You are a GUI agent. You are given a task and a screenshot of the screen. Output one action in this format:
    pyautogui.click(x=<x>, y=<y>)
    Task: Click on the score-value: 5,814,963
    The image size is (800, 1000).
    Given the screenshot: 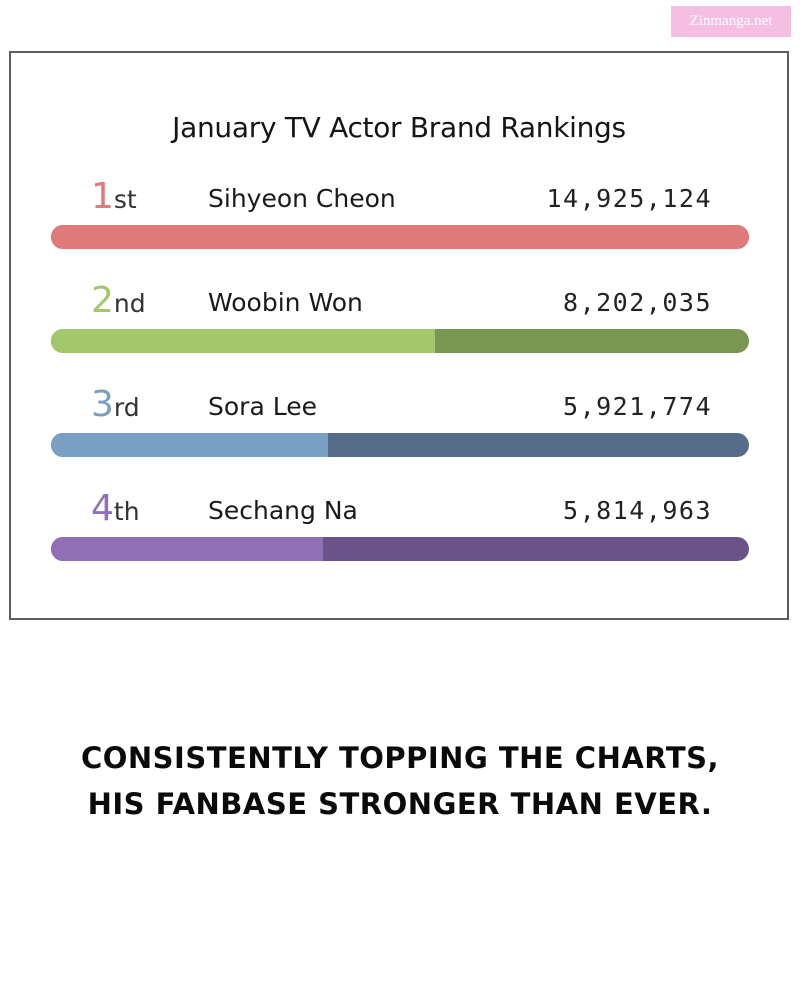 What is the action you would take?
    pyautogui.click(x=637, y=510)
    